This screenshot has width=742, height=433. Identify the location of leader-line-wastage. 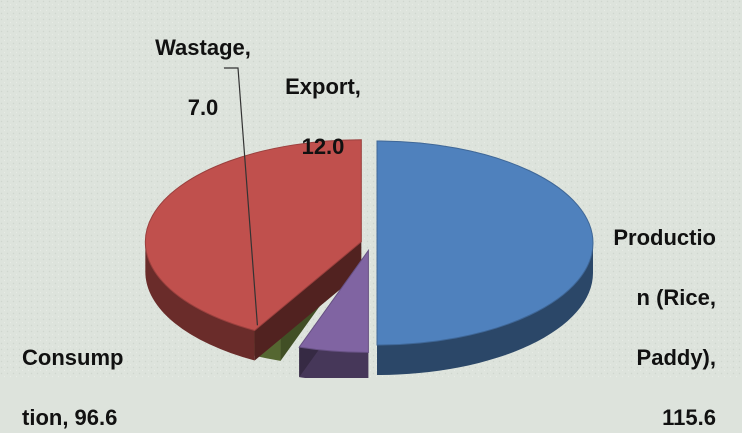
(241, 196).